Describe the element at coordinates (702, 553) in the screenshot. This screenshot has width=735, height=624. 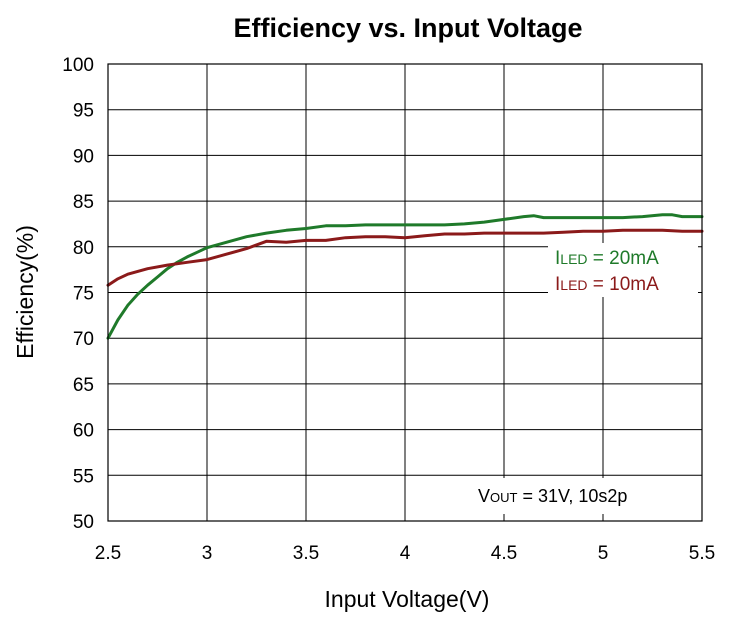
I see `x-tick-label: 5.5` at that location.